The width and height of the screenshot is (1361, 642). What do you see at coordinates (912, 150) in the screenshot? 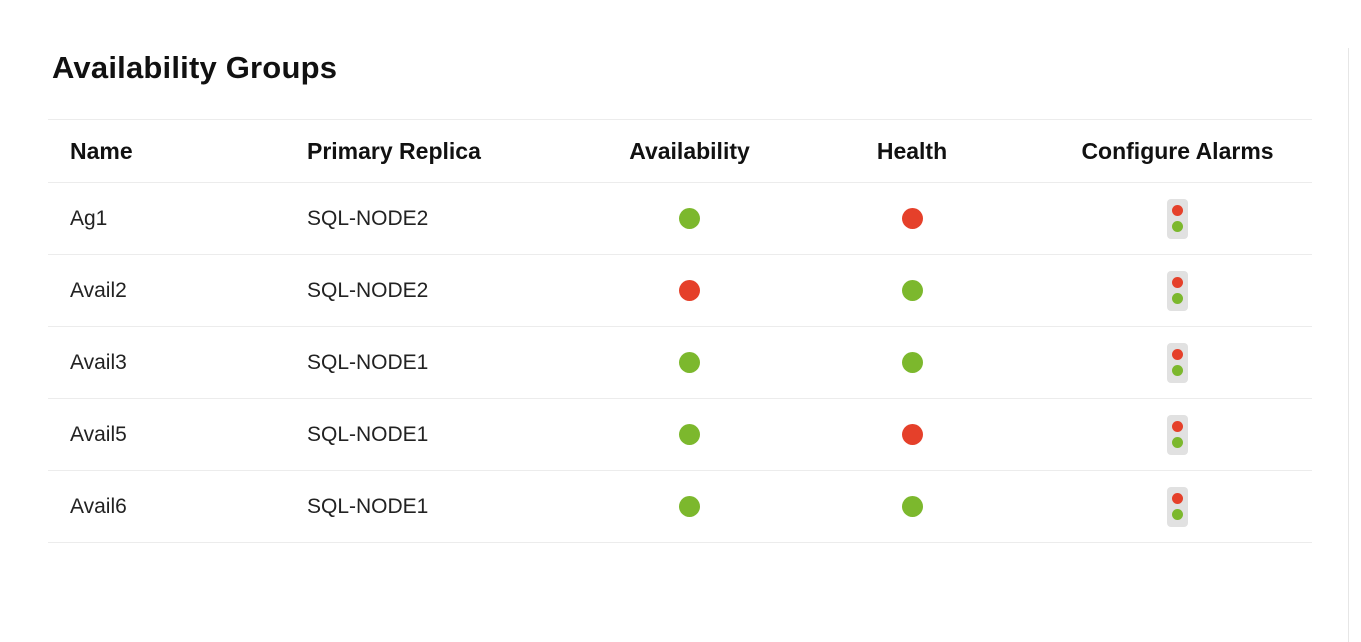
I see `column-header-health: Health` at bounding box center [912, 150].